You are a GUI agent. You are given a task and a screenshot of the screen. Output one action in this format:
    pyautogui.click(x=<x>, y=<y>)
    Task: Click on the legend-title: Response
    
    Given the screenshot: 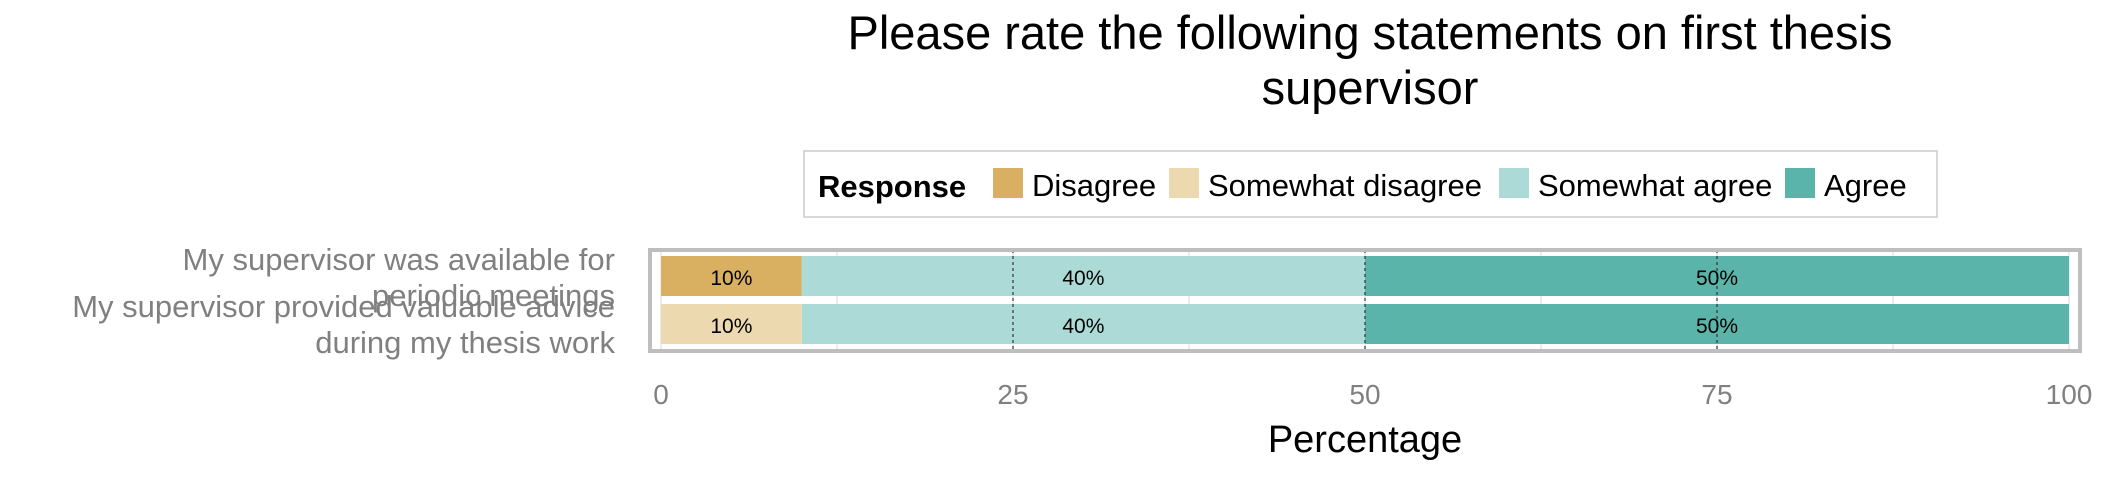 What is the action you would take?
    pyautogui.click(x=892, y=186)
    